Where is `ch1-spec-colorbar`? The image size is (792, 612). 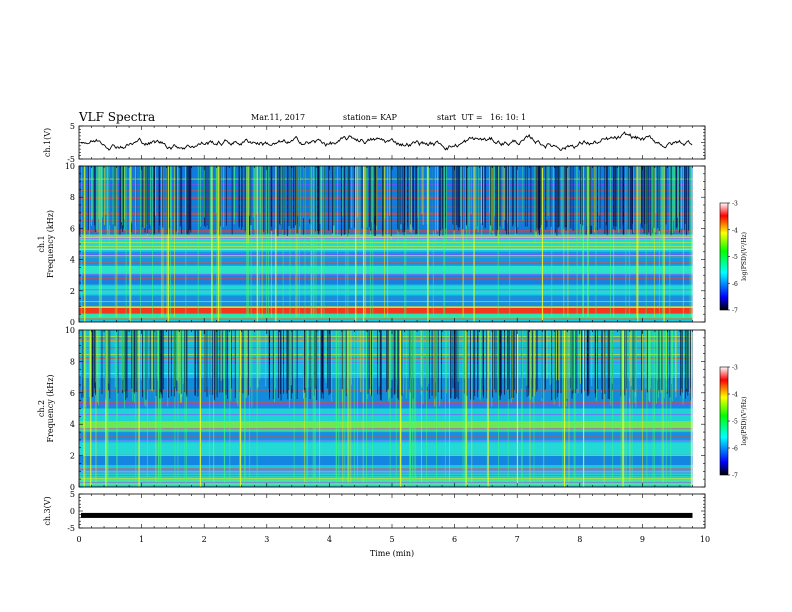
ch1-spec-colorbar is located at coordinates (724, 256).